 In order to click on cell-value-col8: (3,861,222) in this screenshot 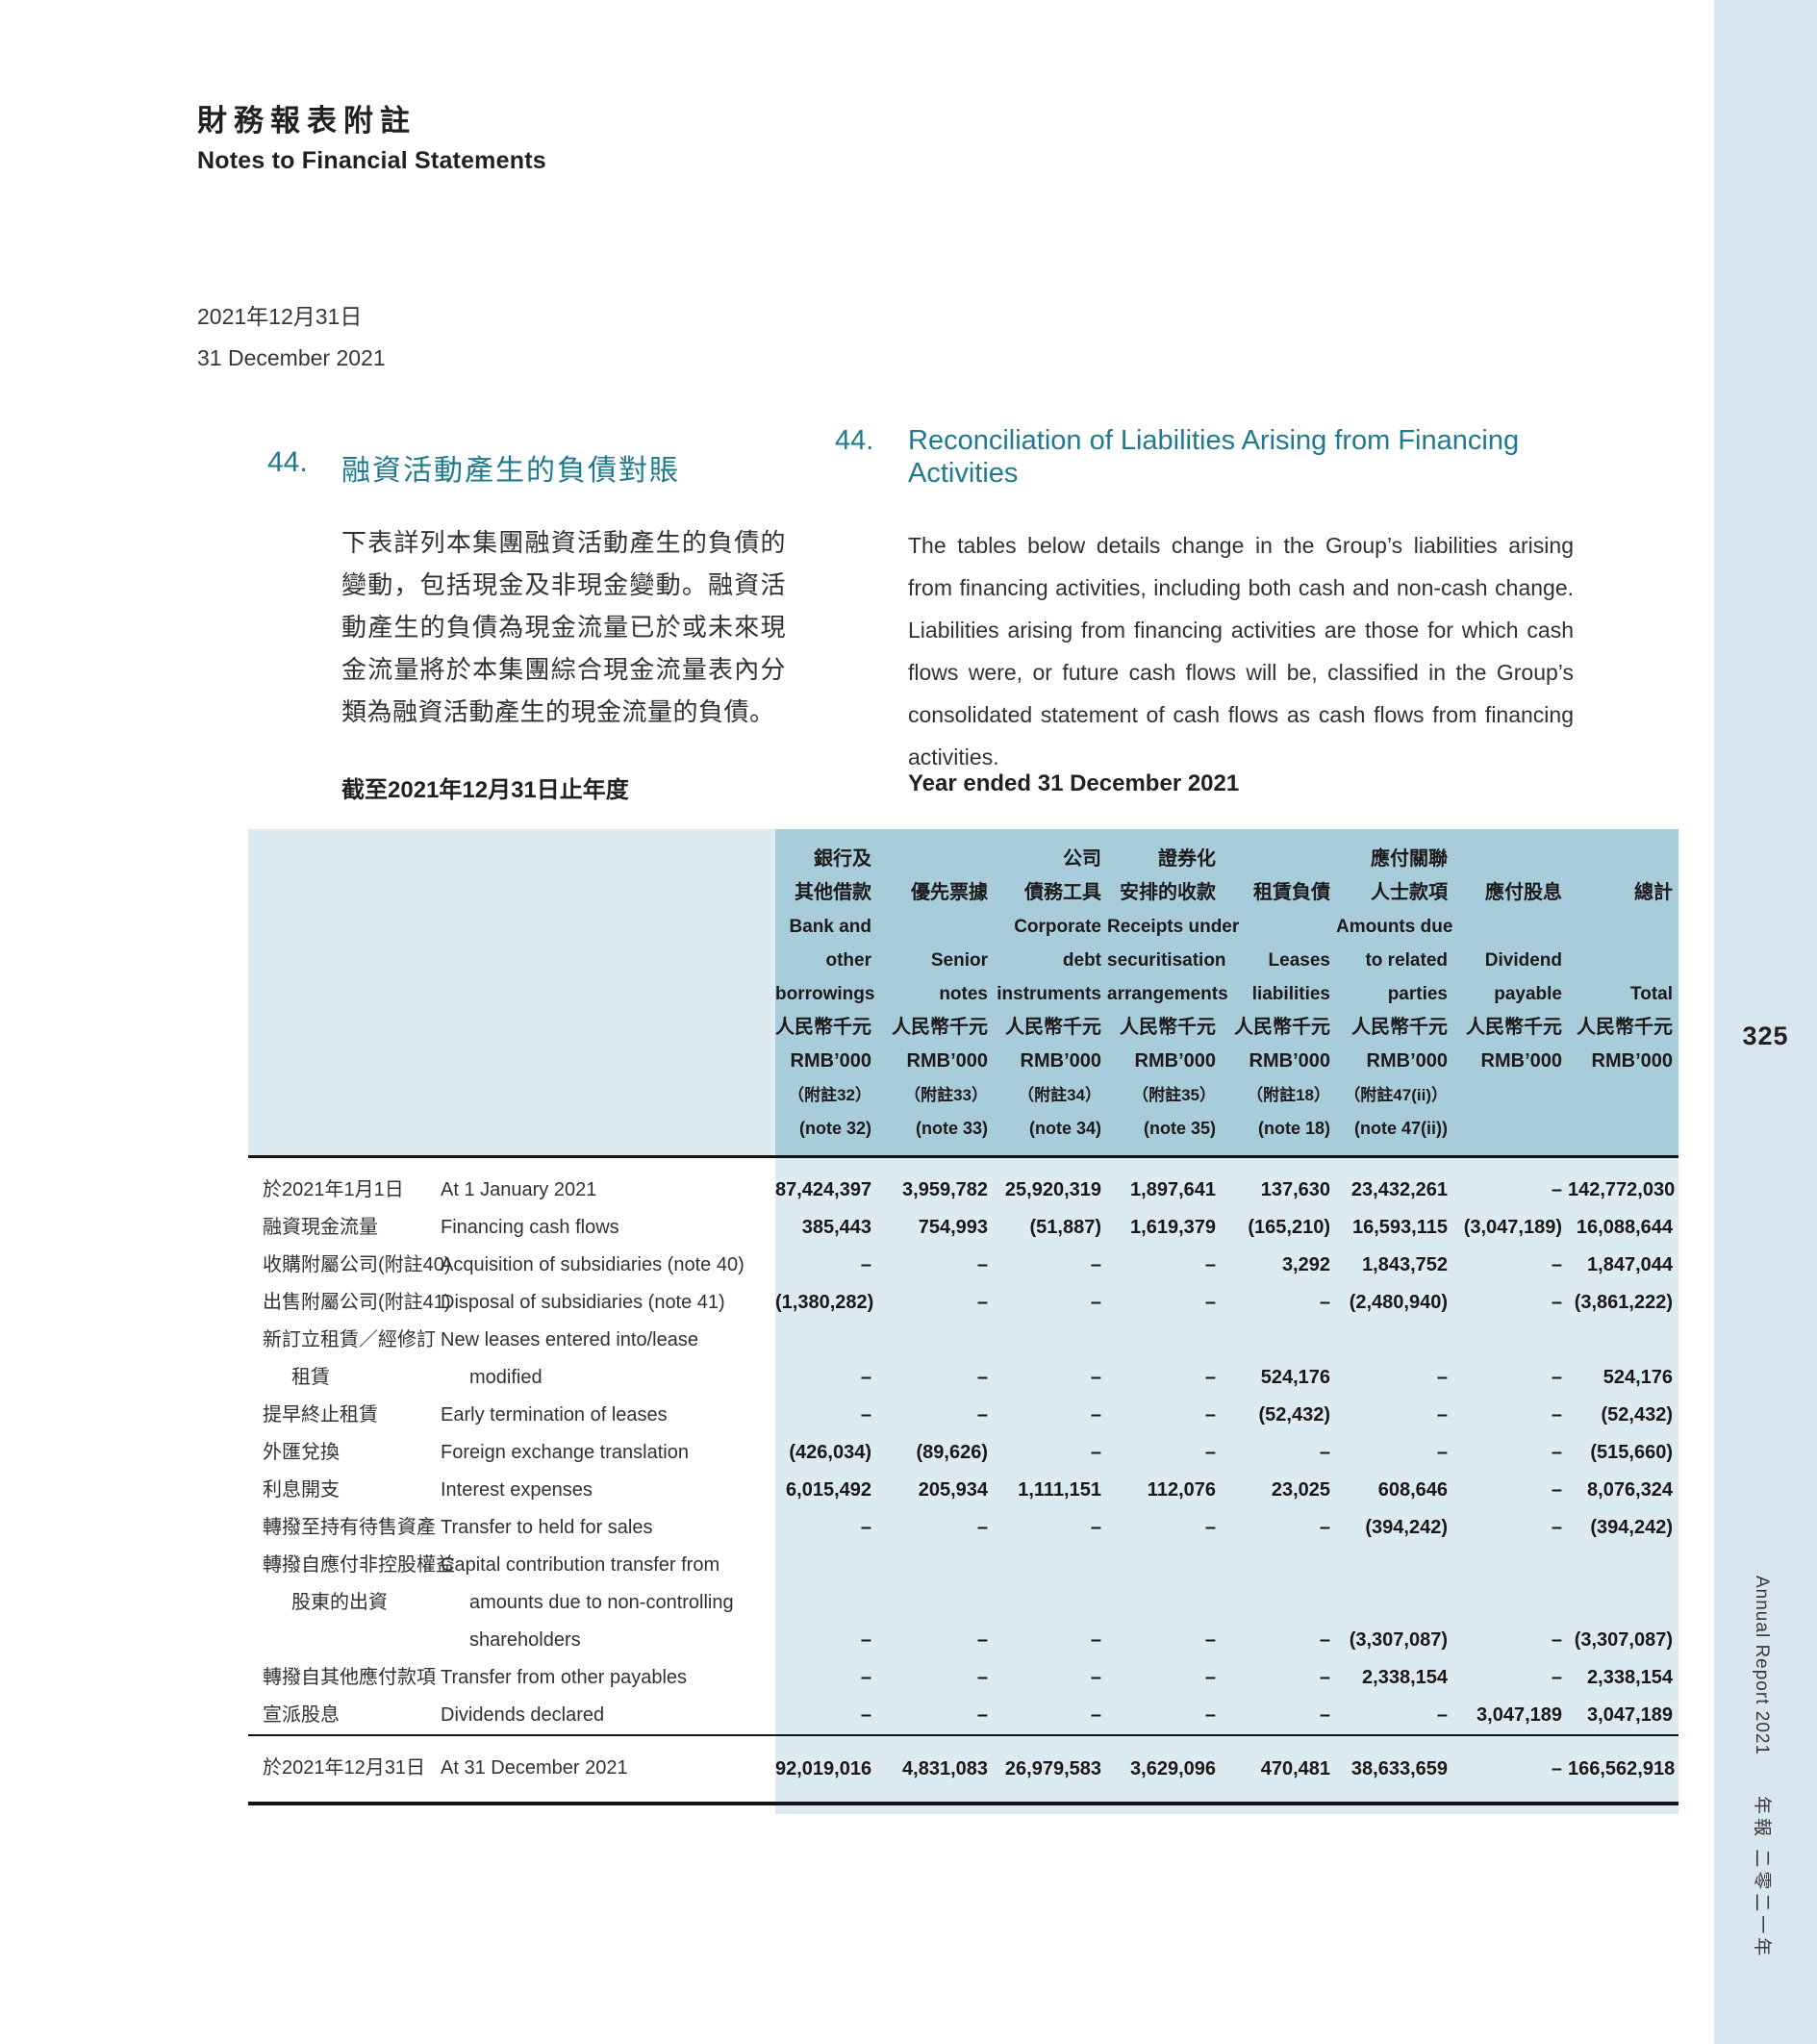, I will do `click(1623, 1303)`.